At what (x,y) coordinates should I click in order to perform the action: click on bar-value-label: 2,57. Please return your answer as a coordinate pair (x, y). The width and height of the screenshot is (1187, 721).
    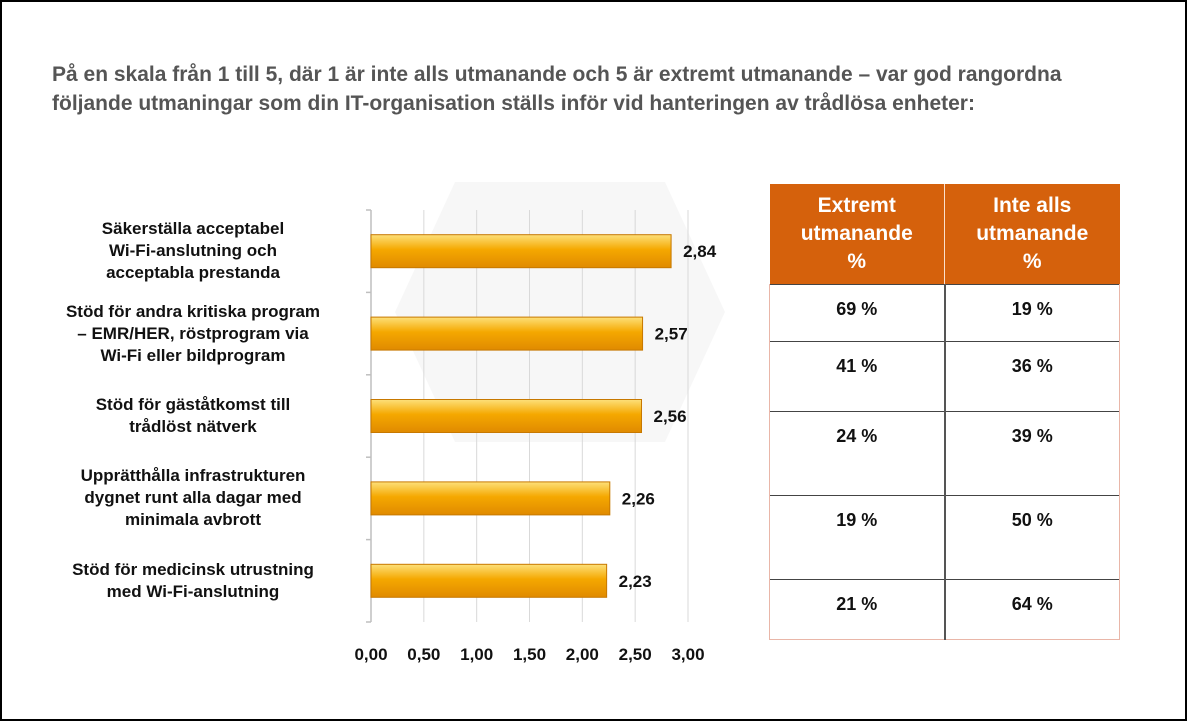
    Looking at the image, I should click on (671, 334).